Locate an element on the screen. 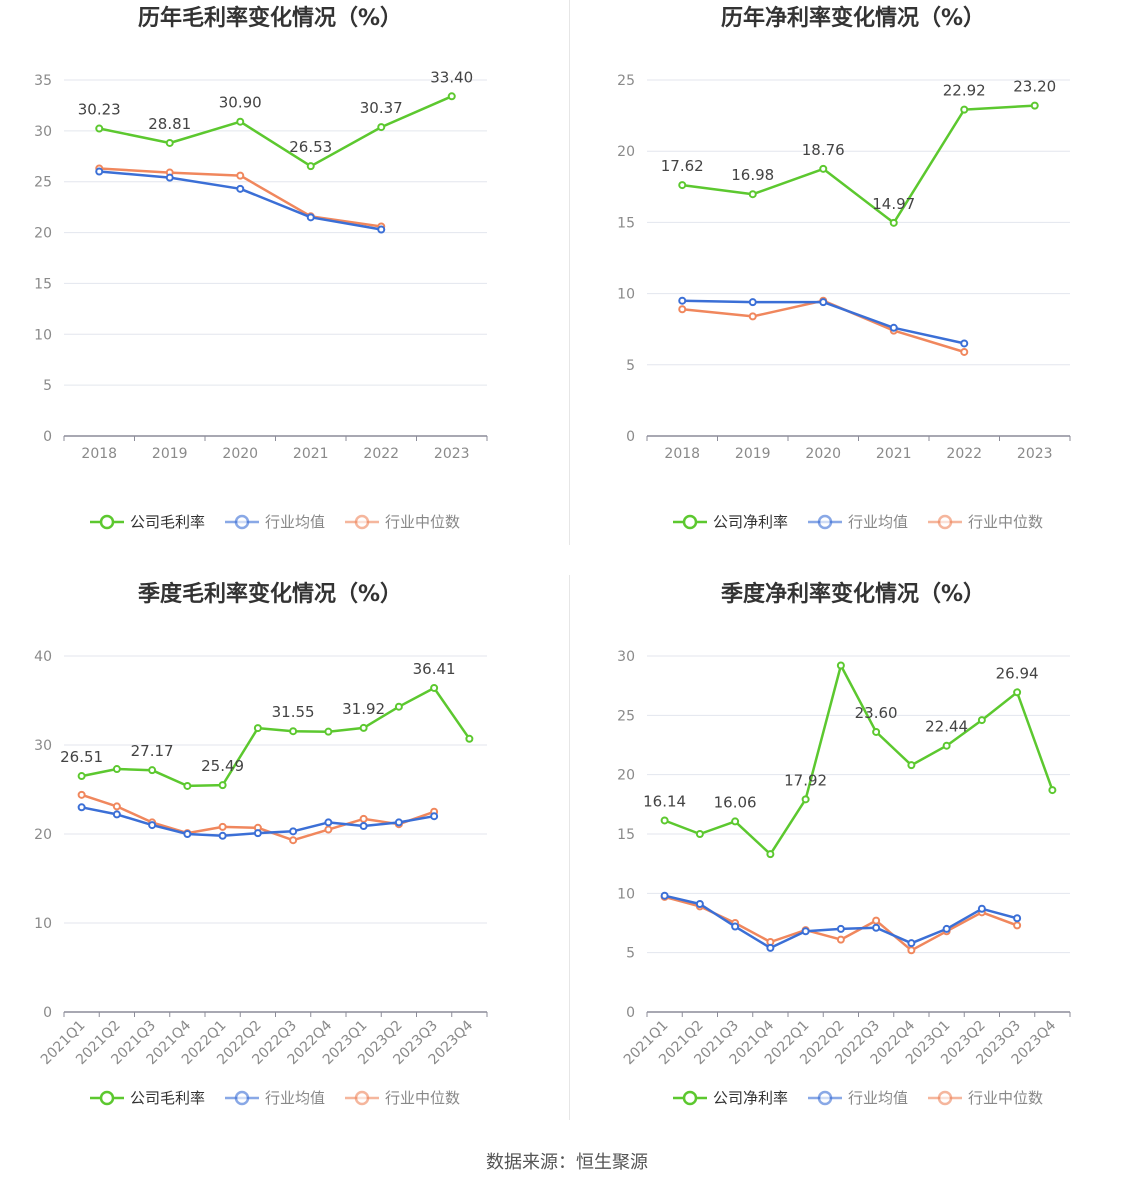  data-label: 16.14 is located at coordinates (664, 801).